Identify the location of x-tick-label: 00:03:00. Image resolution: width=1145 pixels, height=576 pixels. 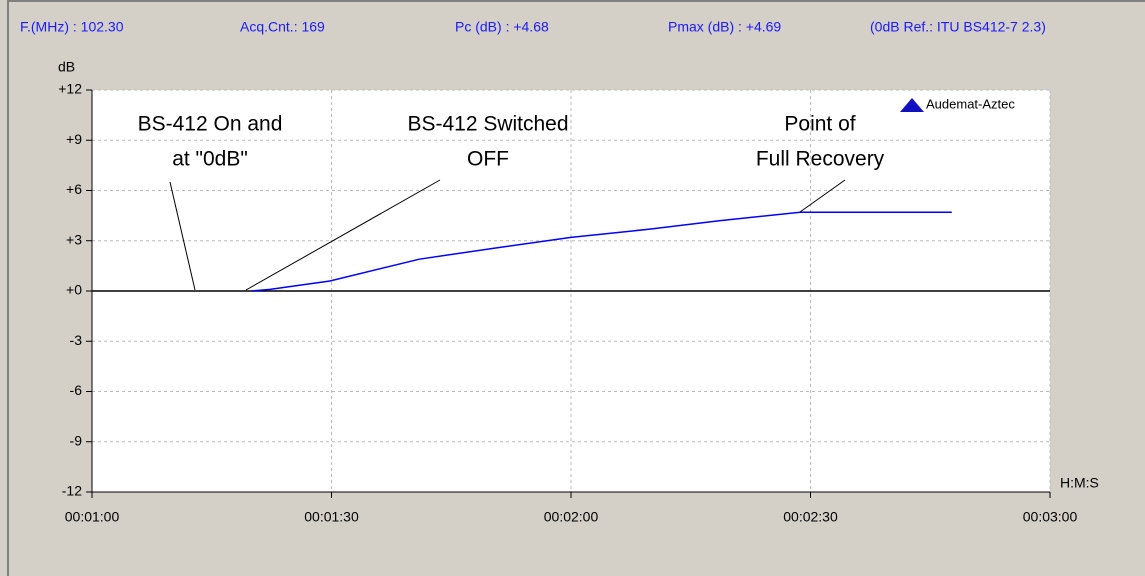
(1050, 517).